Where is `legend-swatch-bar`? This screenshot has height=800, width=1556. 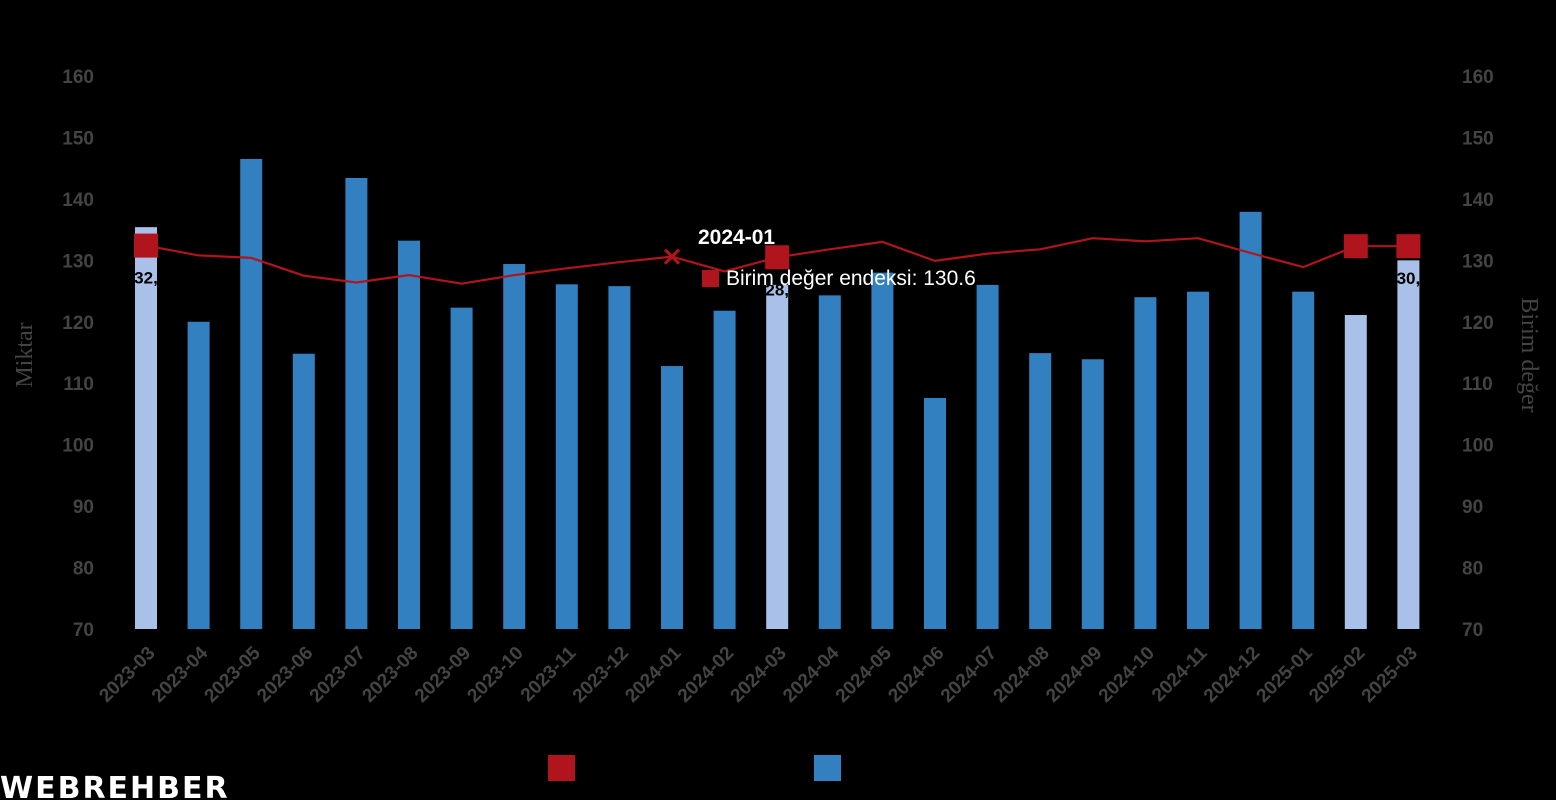
legend-swatch-bar is located at coordinates (827, 768).